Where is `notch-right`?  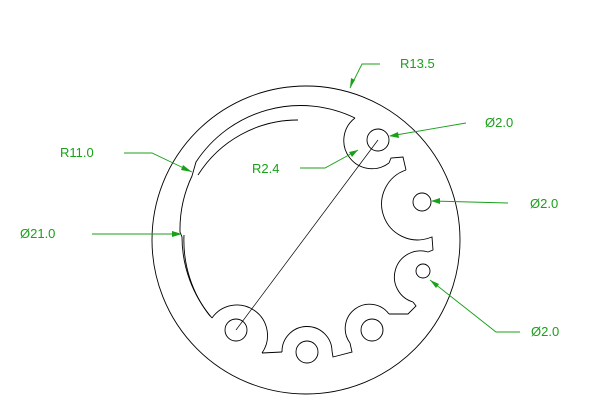 notch-right is located at coordinates (430, 244).